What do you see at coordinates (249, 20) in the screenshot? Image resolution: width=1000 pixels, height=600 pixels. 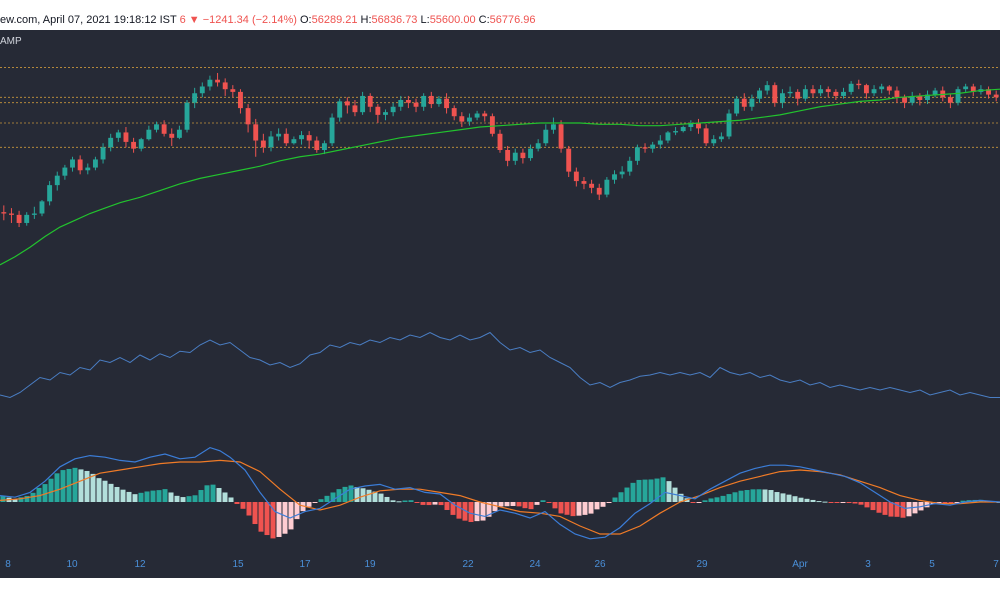 I see `change-value: −1241.34 (−2.14%)` at bounding box center [249, 20].